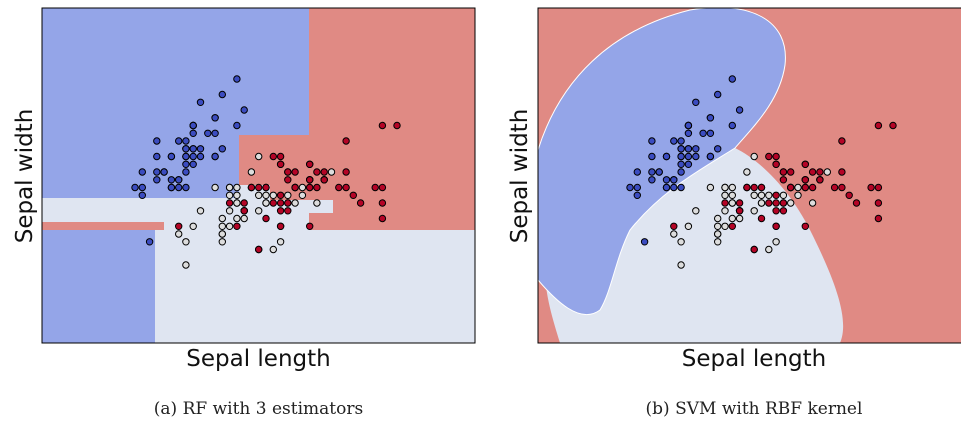  What do you see at coordinates (520, 176) in the screenshot?
I see `y-axis-label-b: Sepal width` at bounding box center [520, 176].